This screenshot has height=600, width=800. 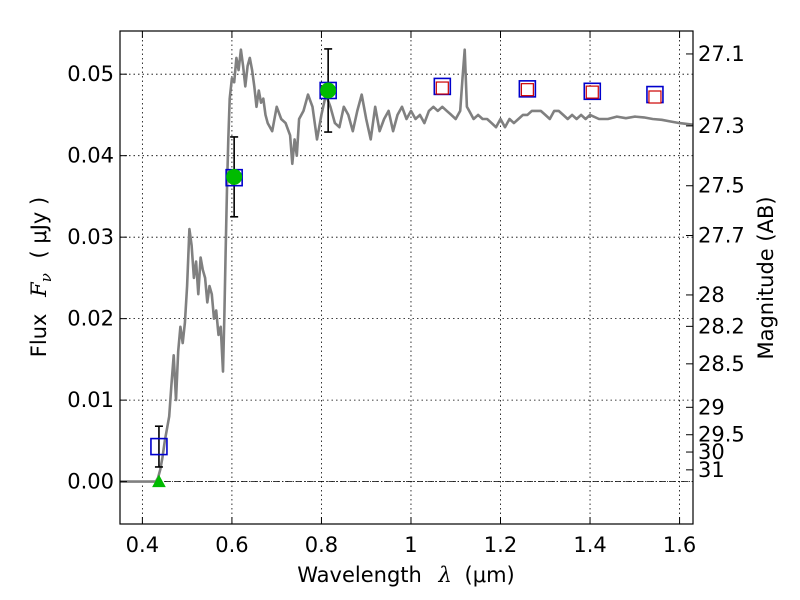 What do you see at coordinates (321, 545) in the screenshot?
I see `x-tick-label: 0.8` at bounding box center [321, 545].